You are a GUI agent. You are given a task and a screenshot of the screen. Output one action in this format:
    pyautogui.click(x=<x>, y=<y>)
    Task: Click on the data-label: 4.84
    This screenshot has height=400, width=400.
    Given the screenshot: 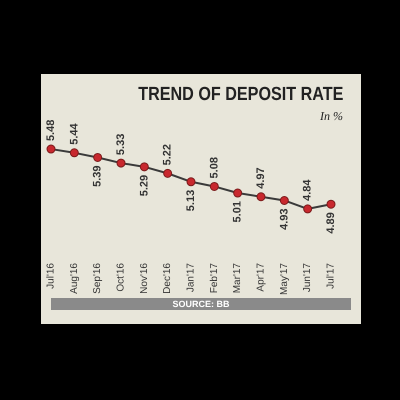 What is the action you would take?
    pyautogui.click(x=308, y=189)
    